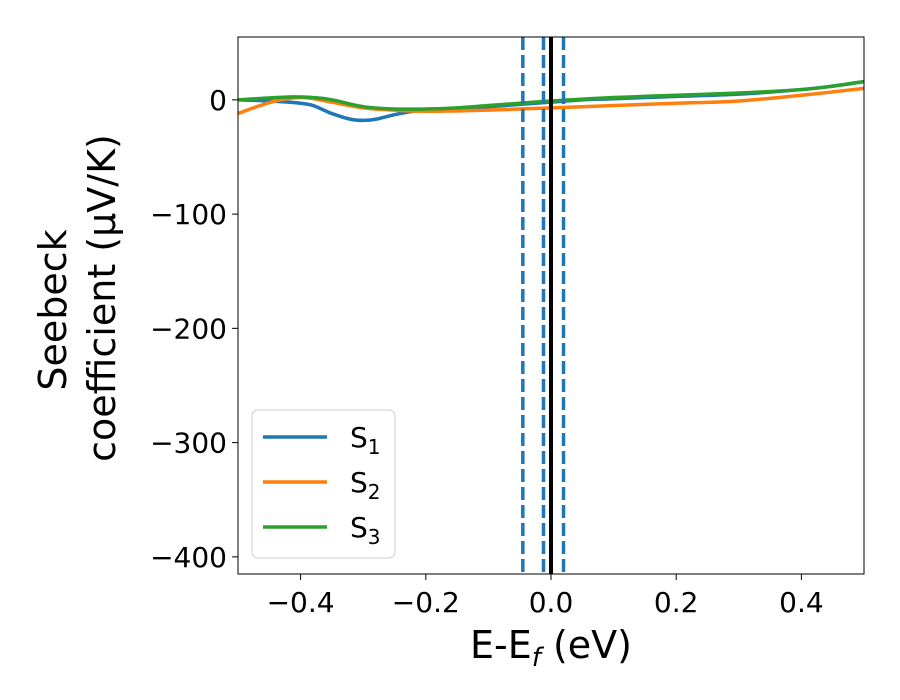  I want to click on legend-box, so click(323, 484).